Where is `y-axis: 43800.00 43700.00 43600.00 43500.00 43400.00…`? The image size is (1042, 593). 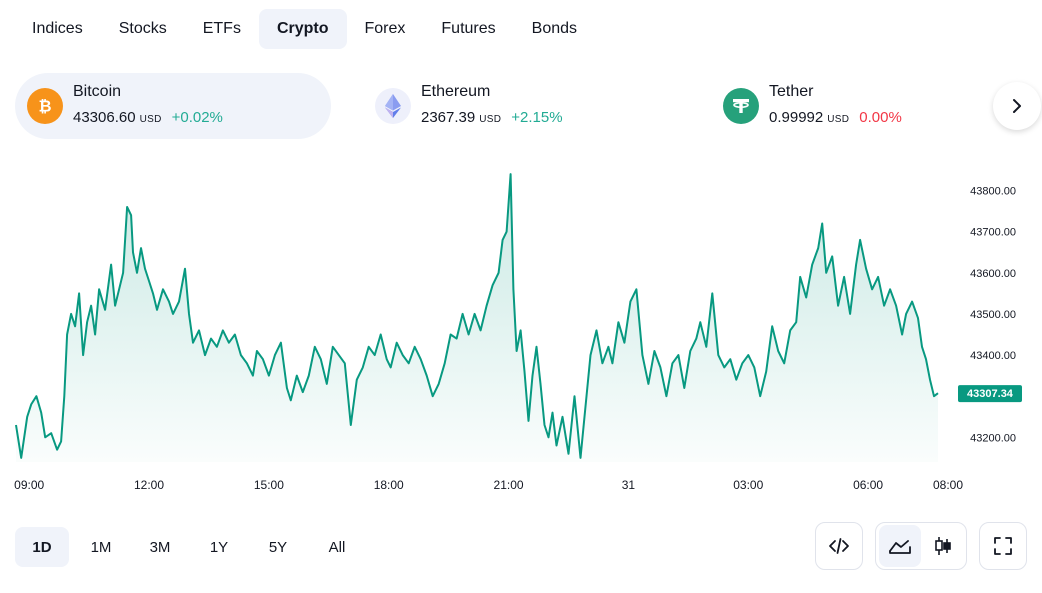 y-axis: 43800.00 43700.00 43600.00 43500.00 43400.00… is located at coordinates (993, 315).